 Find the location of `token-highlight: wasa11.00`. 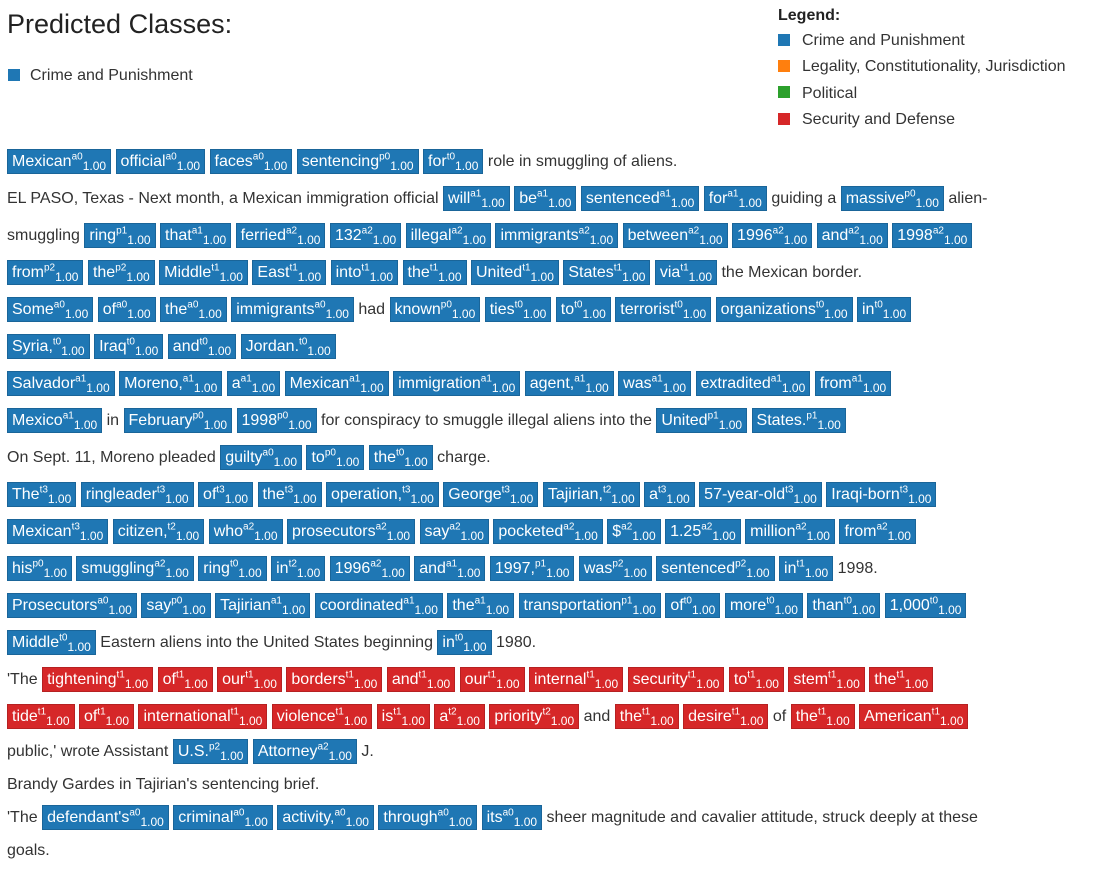

token-highlight: wasa11.00 is located at coordinates (655, 383).